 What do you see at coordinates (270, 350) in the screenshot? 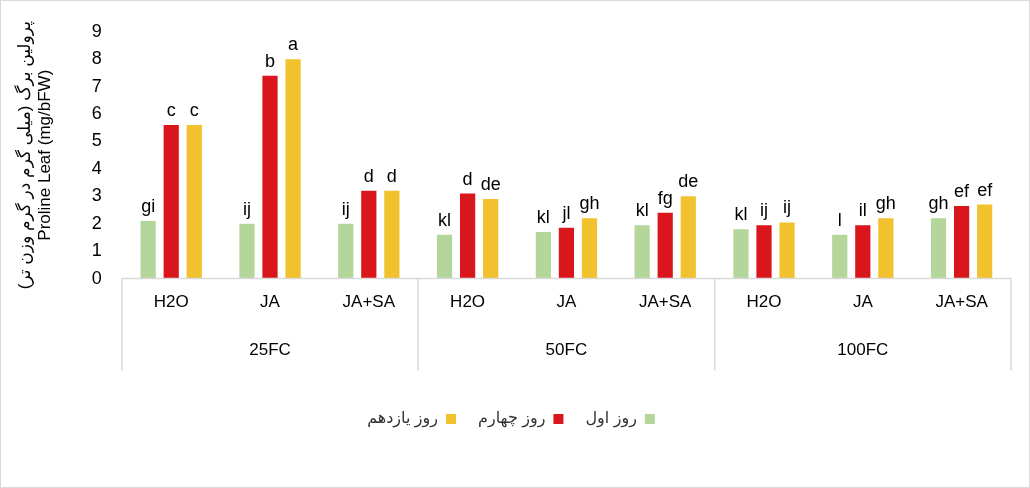
I see `text: 25FC` at bounding box center [270, 350].